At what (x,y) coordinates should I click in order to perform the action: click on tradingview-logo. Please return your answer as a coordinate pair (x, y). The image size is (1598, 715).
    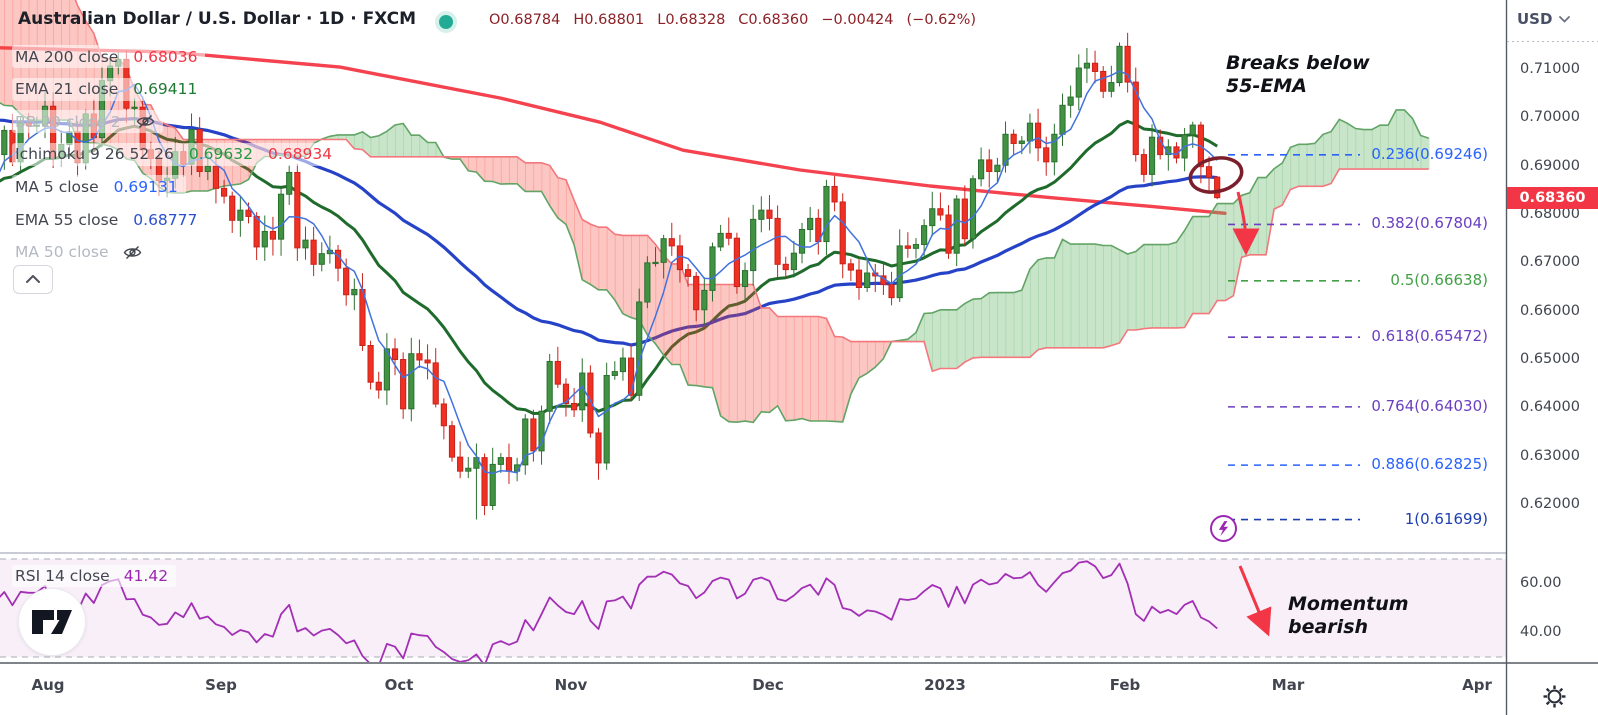
    Looking at the image, I should click on (52, 622).